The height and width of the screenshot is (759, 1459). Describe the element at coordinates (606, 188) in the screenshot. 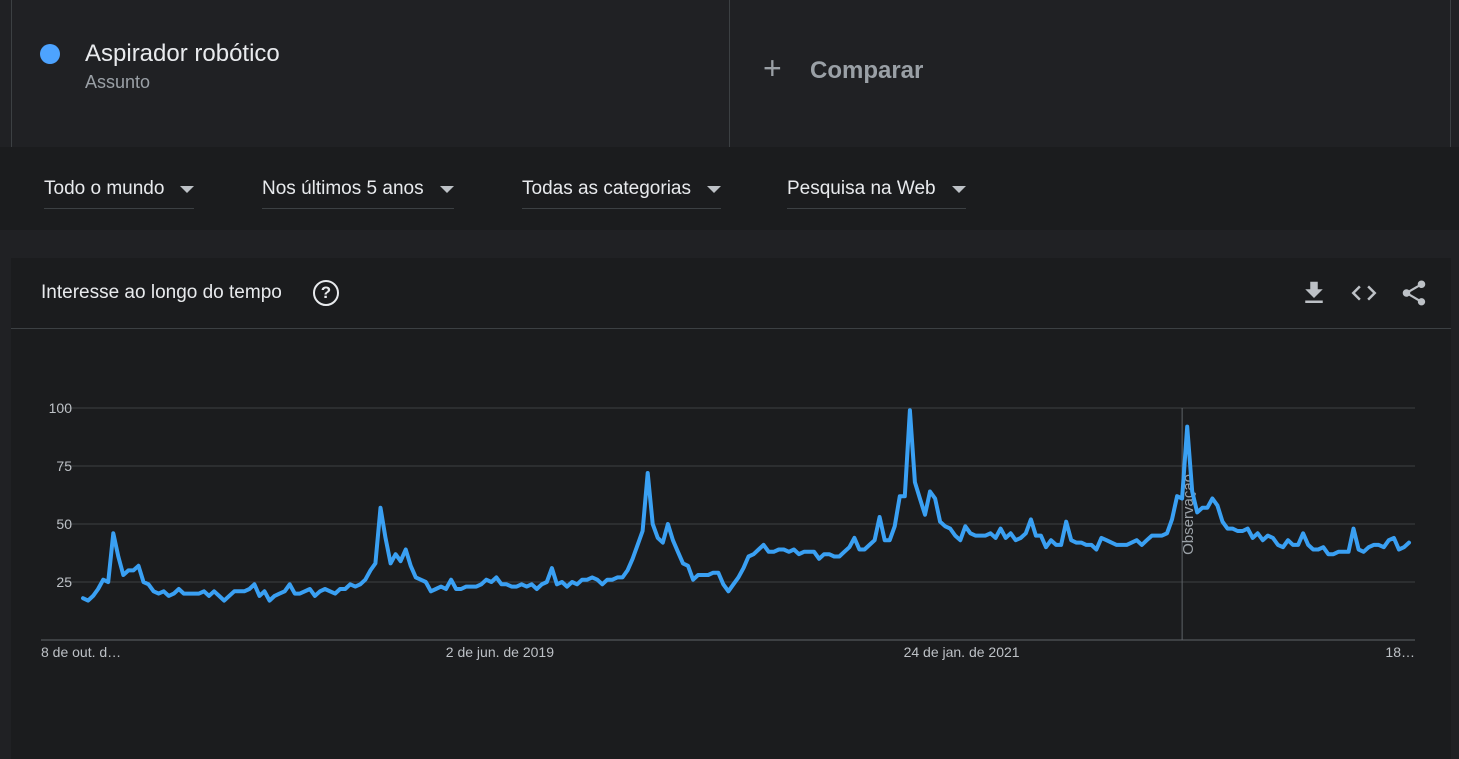

I see `category-label: Todas as categorias` at that location.